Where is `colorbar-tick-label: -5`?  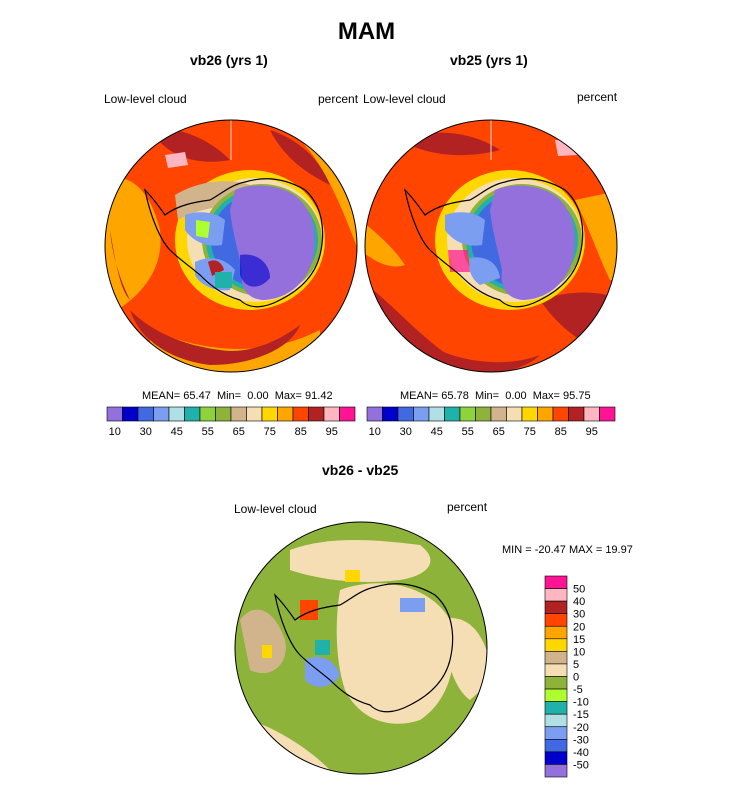
colorbar-tick-label: -5 is located at coordinates (578, 690).